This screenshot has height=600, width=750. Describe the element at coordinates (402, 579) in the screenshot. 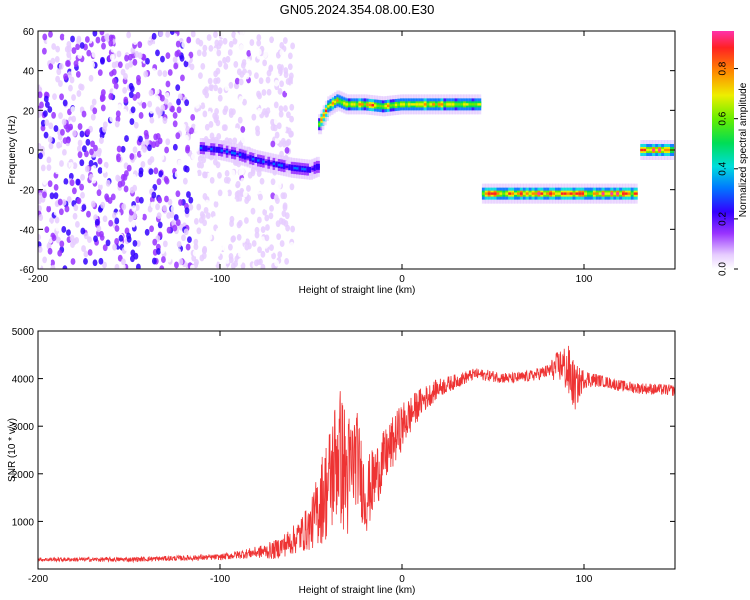

I see `snr-xtick-label: 0` at that location.